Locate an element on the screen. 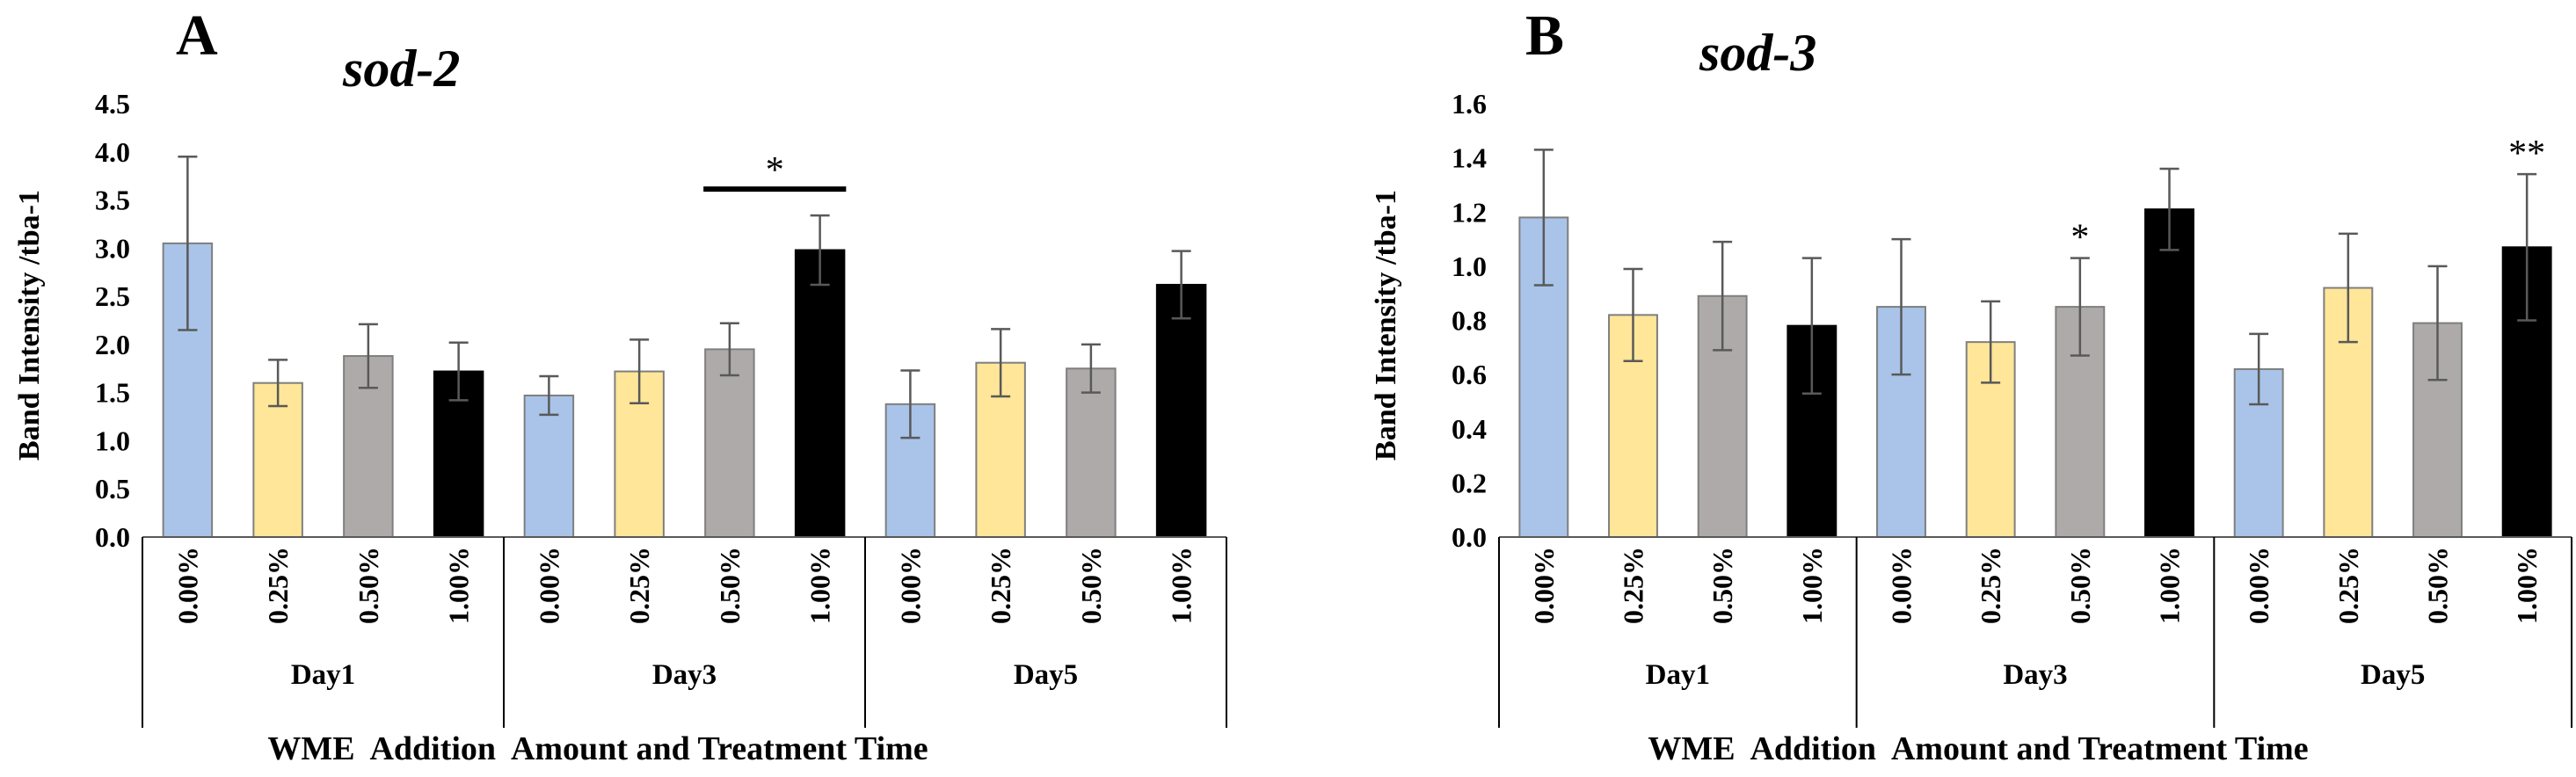  panel-a-y-tick-label: 1.0 is located at coordinates (112, 440).